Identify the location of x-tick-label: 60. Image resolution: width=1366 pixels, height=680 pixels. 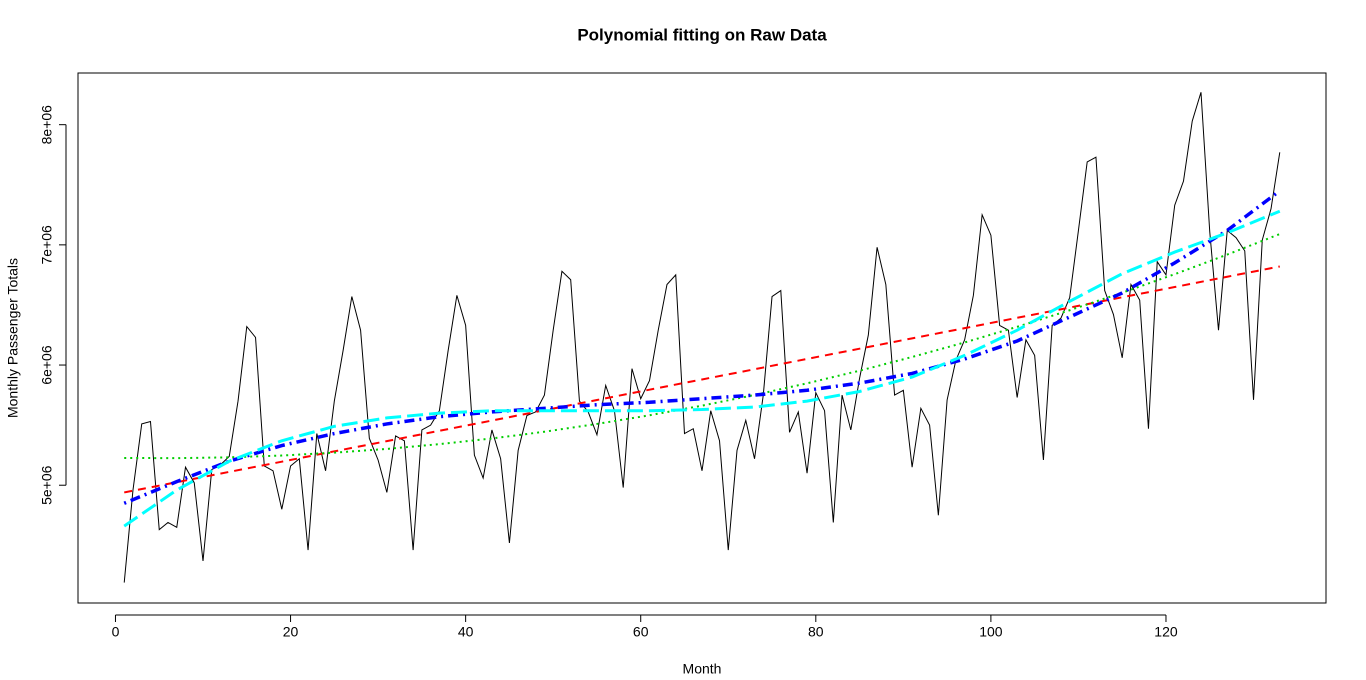
(641, 632).